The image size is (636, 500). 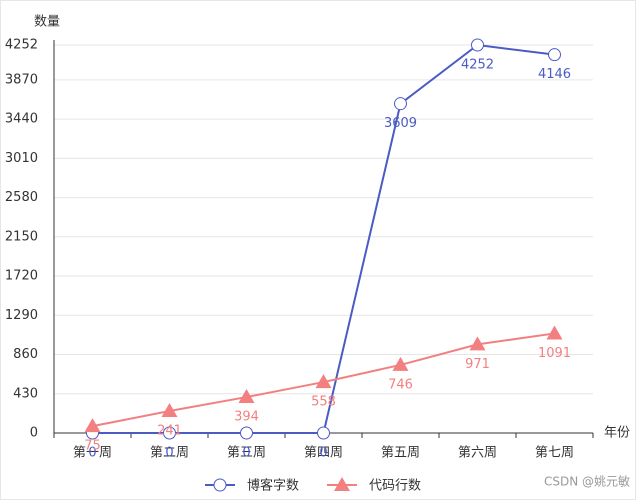 I want to click on data-label: 394, so click(x=246, y=417).